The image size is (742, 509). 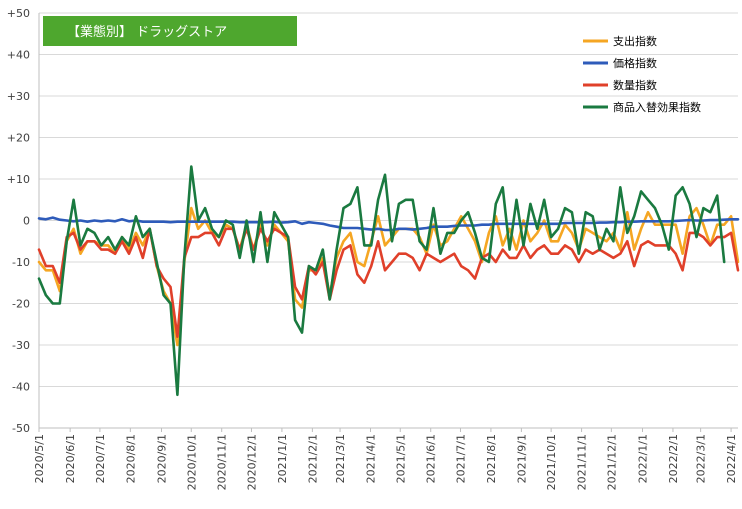 What do you see at coordinates (21, 428) in the screenshot?
I see `y-tick-label: -50` at bounding box center [21, 428].